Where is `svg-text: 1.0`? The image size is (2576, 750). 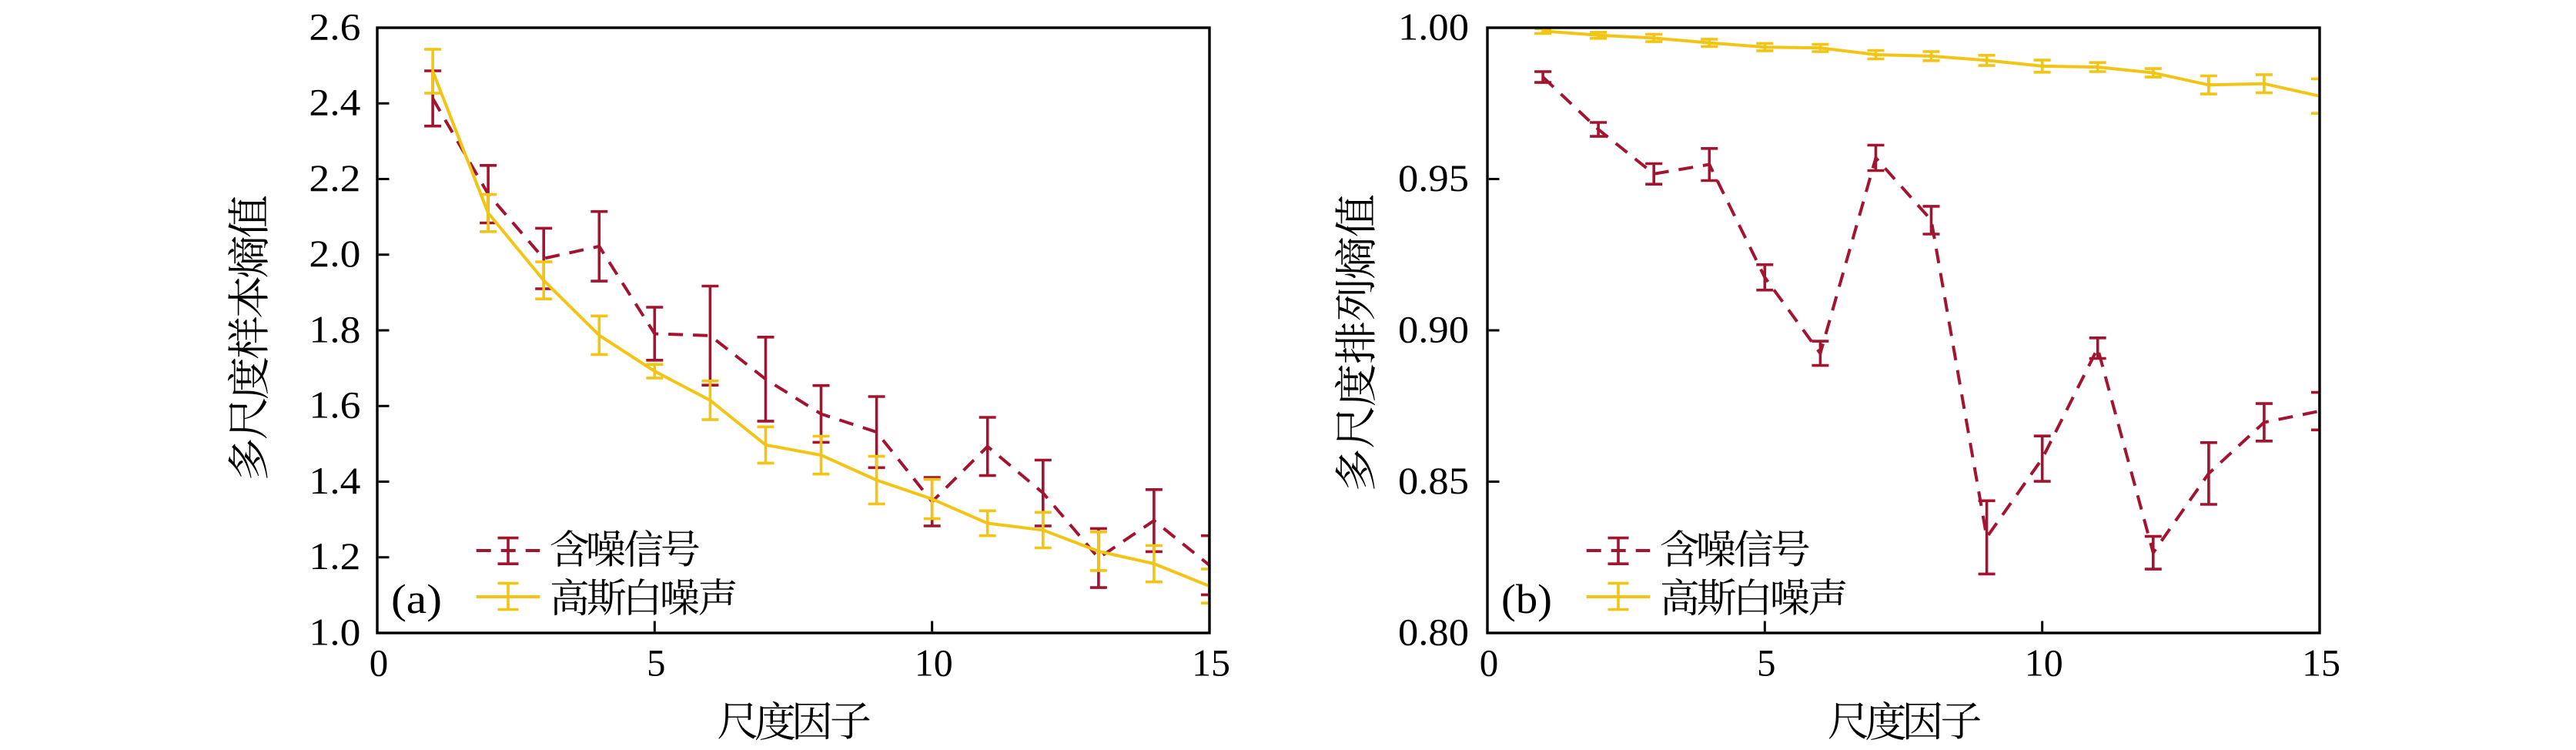
svg-text: 1.0 is located at coordinates (335, 631).